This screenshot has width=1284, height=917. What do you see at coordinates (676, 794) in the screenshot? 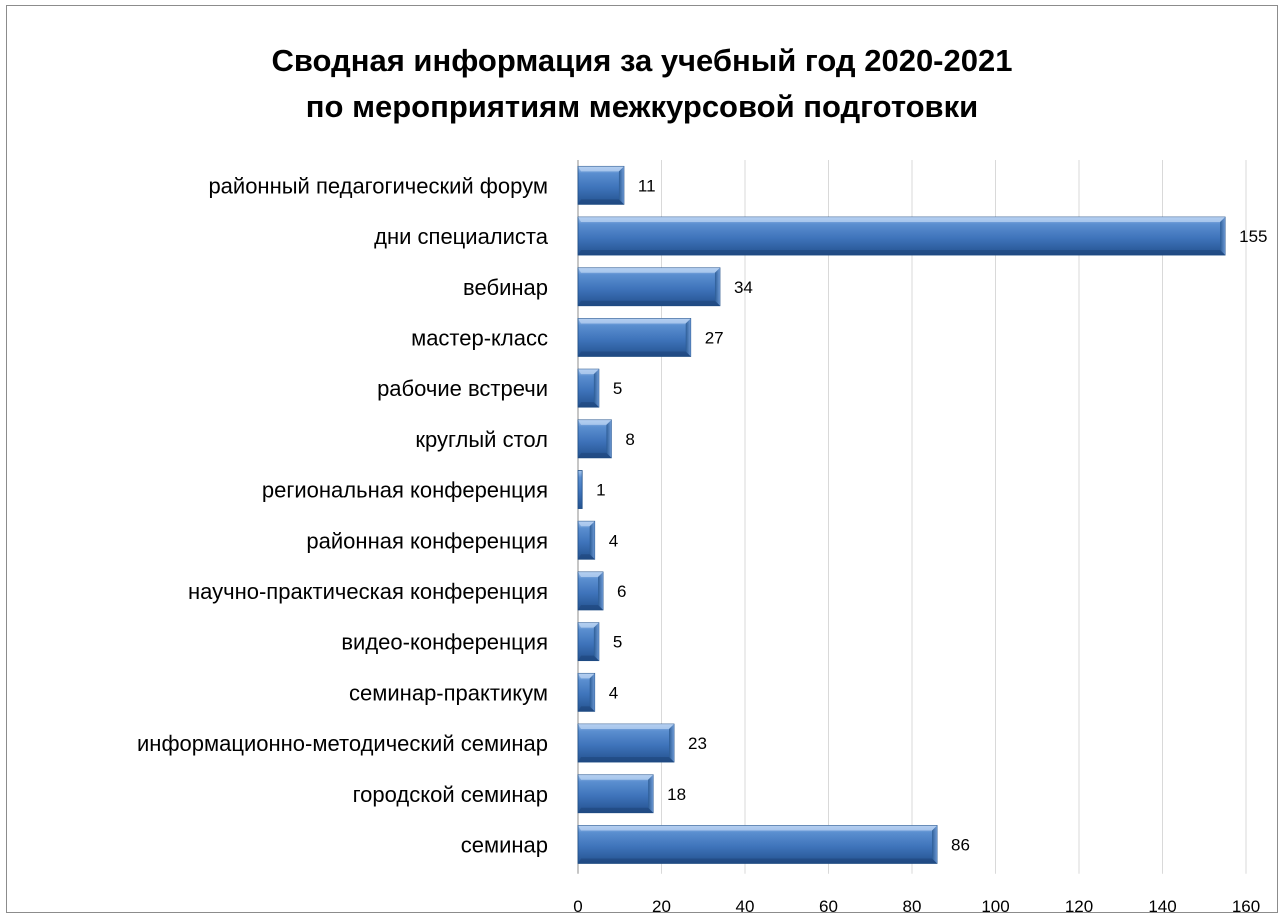
I see `data-label: 18` at bounding box center [676, 794].